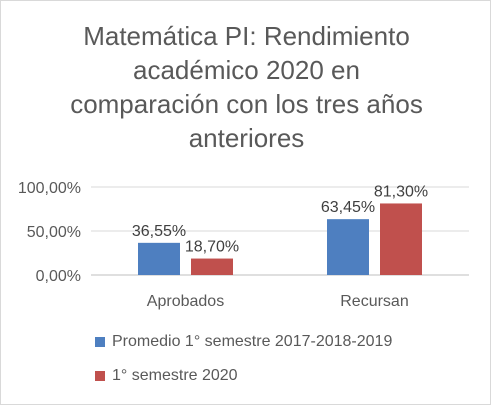  Describe the element at coordinates (374, 301) in the screenshot. I see `x-tick-label: Recursan` at that location.